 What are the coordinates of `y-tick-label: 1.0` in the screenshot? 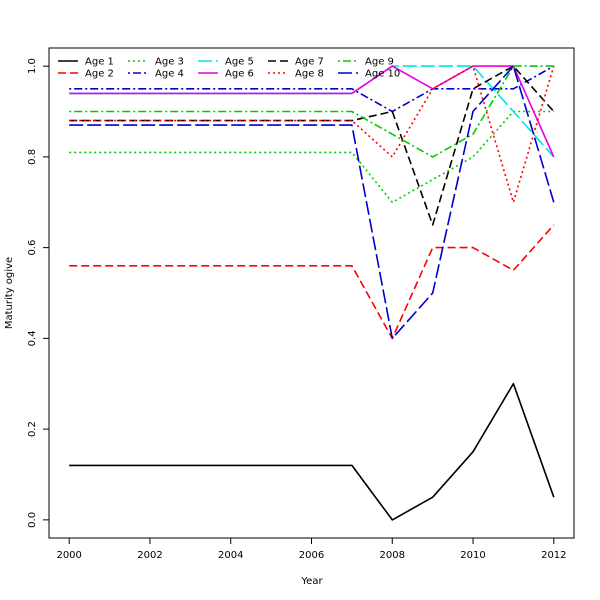 It's located at (32, 66).